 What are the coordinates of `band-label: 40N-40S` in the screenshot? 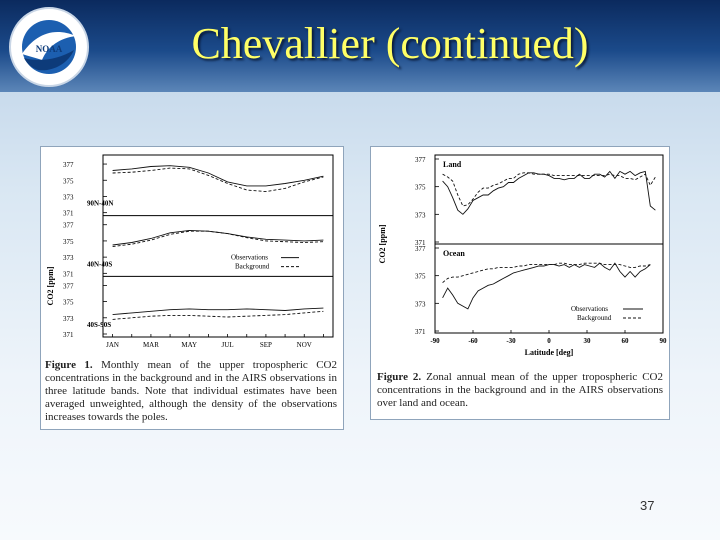 It's located at (99, 264).